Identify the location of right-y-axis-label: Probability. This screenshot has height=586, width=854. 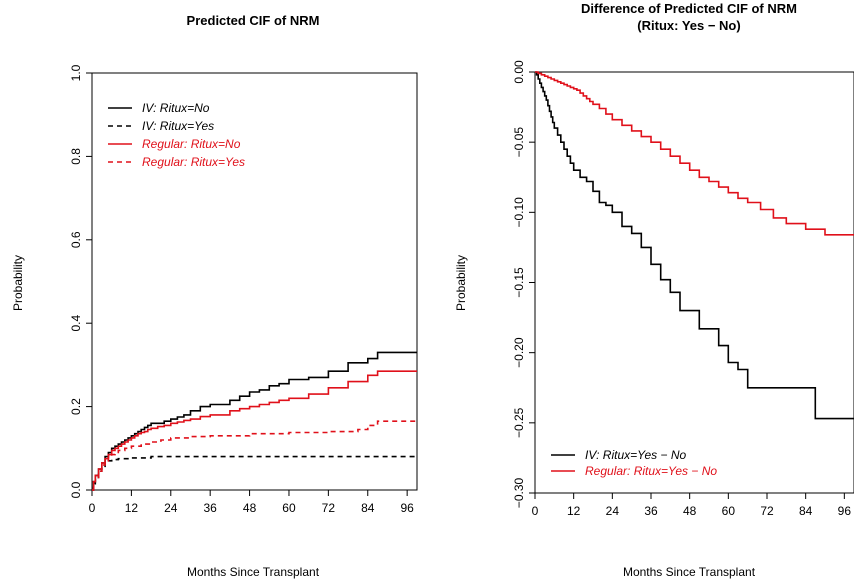
(461, 283).